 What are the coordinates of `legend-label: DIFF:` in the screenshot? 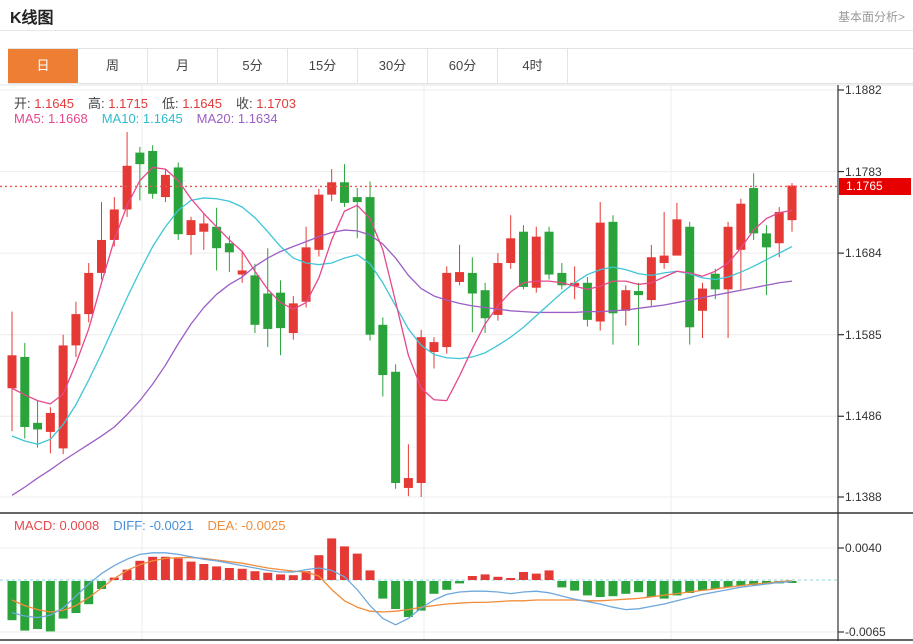 It's located at (129, 525).